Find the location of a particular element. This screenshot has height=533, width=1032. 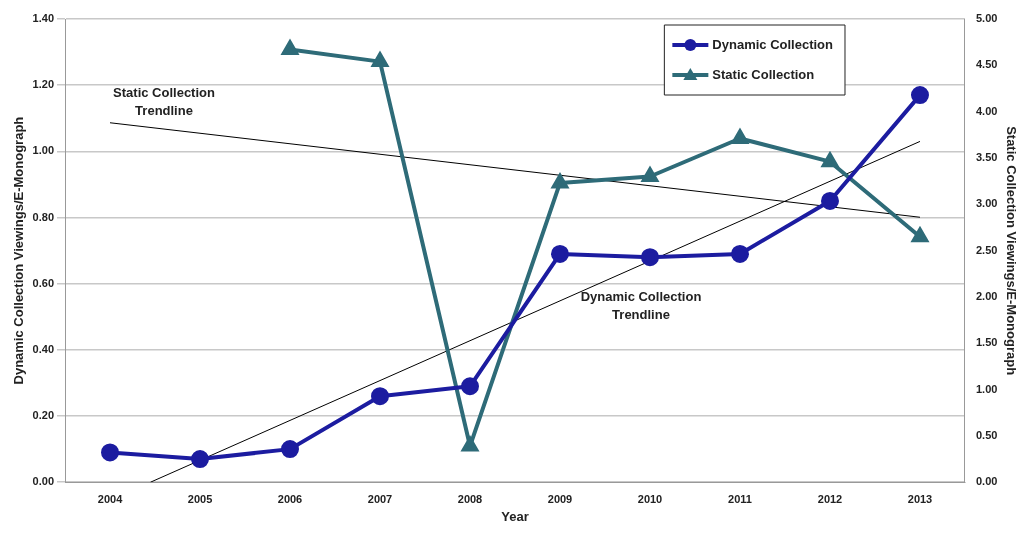

x-tick-label: 2012 is located at coordinates (830, 498).